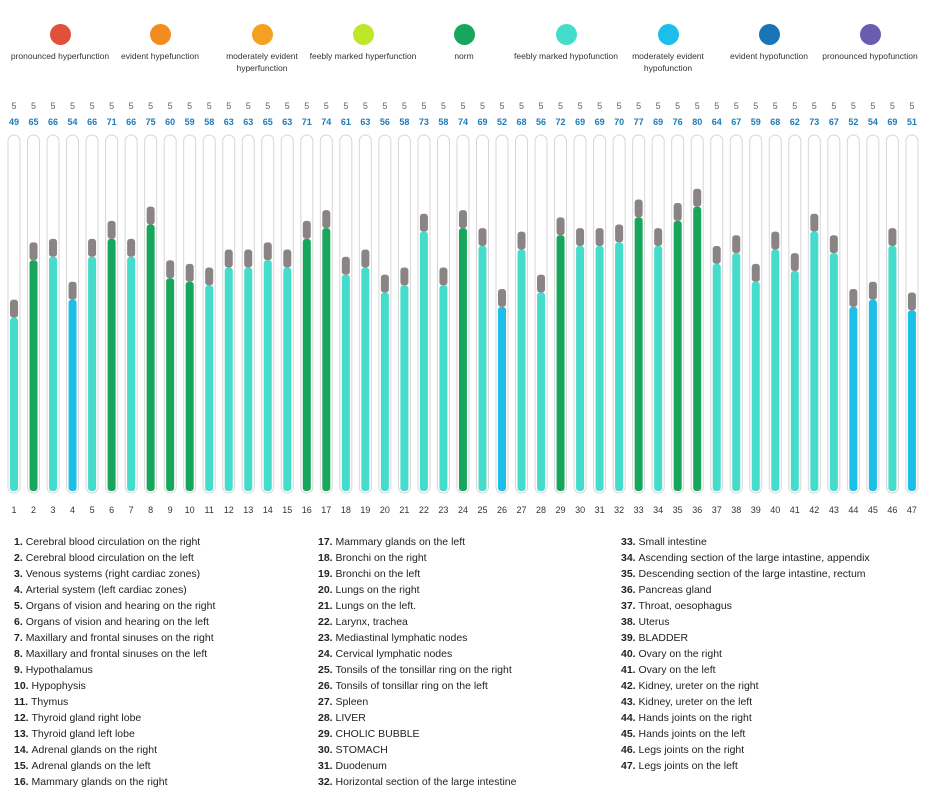 This screenshot has width=937, height=796. Describe the element at coordinates (561, 510) in the screenshot. I see `category-label: 29` at that location.